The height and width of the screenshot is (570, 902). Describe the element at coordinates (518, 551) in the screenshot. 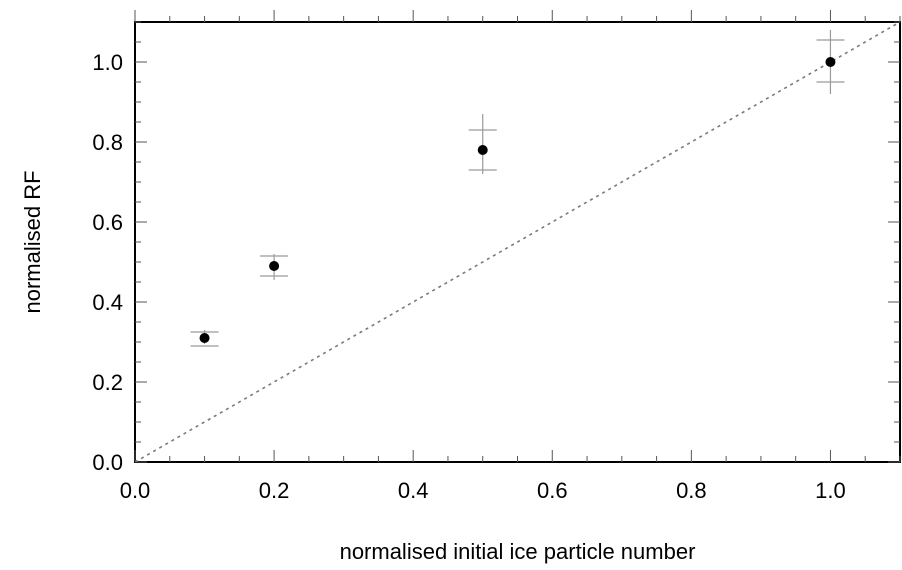

I see `x-axis-title: normalised initial ice particle number` at that location.